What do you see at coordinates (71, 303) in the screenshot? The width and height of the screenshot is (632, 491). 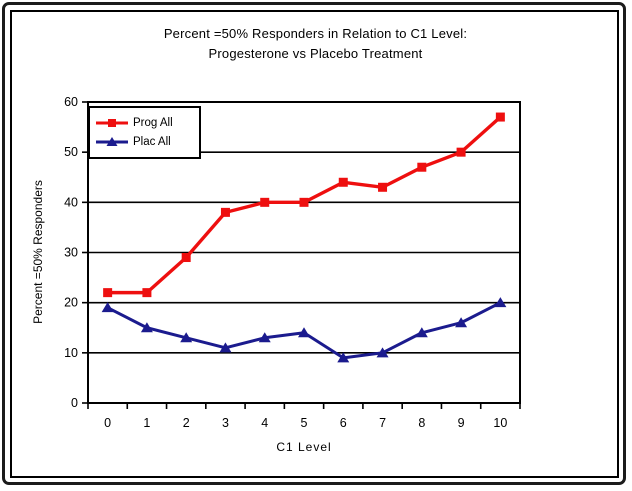 I see `y-tick-label: 20` at bounding box center [71, 303].